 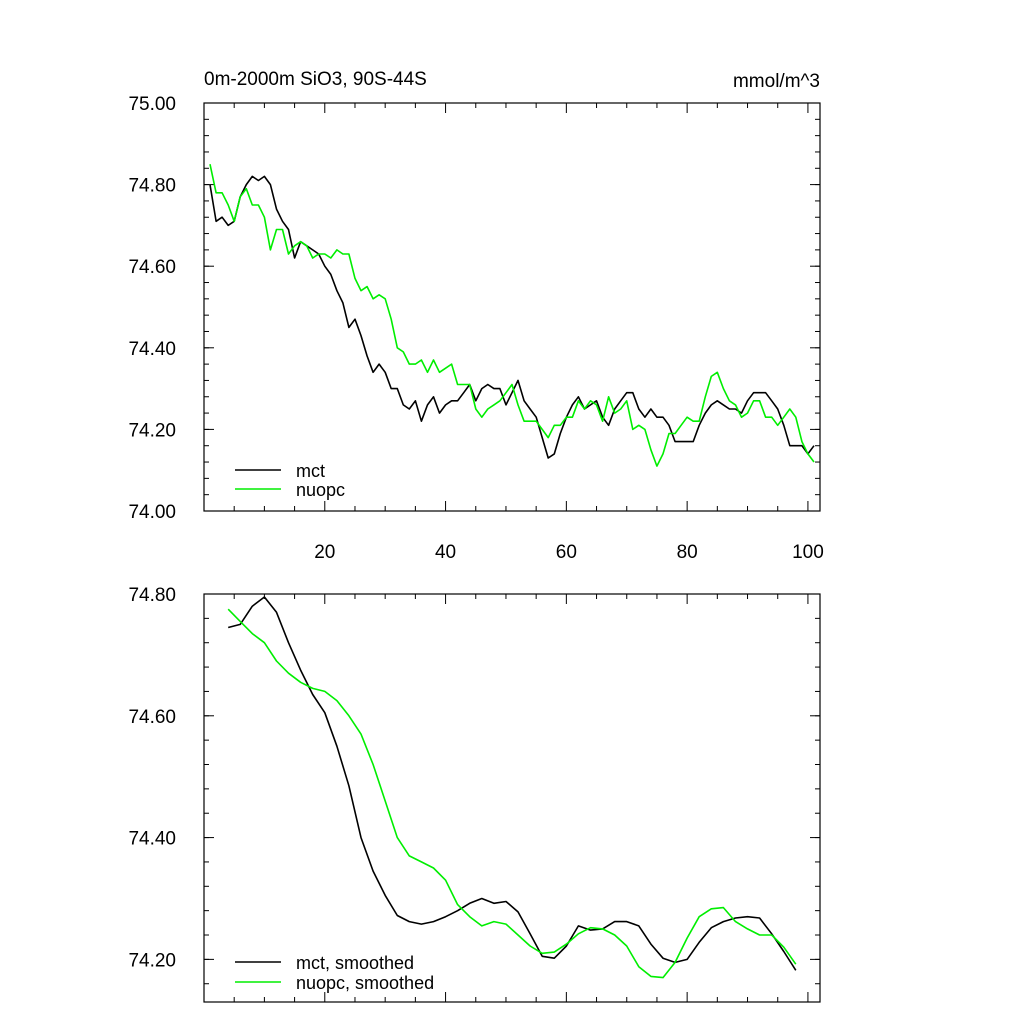 I want to click on legend: mct, smoothed nuopc, smoothed, so click(x=334, y=973).